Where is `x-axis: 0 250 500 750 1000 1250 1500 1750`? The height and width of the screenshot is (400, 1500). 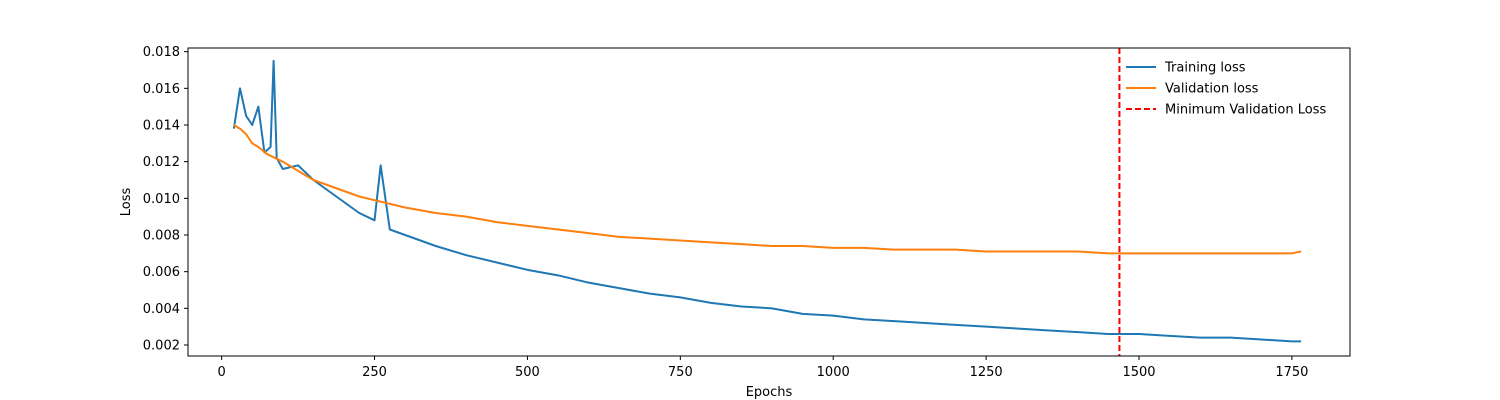 x-axis: 0 250 500 750 1000 1250 1500 1750 is located at coordinates (762, 368).